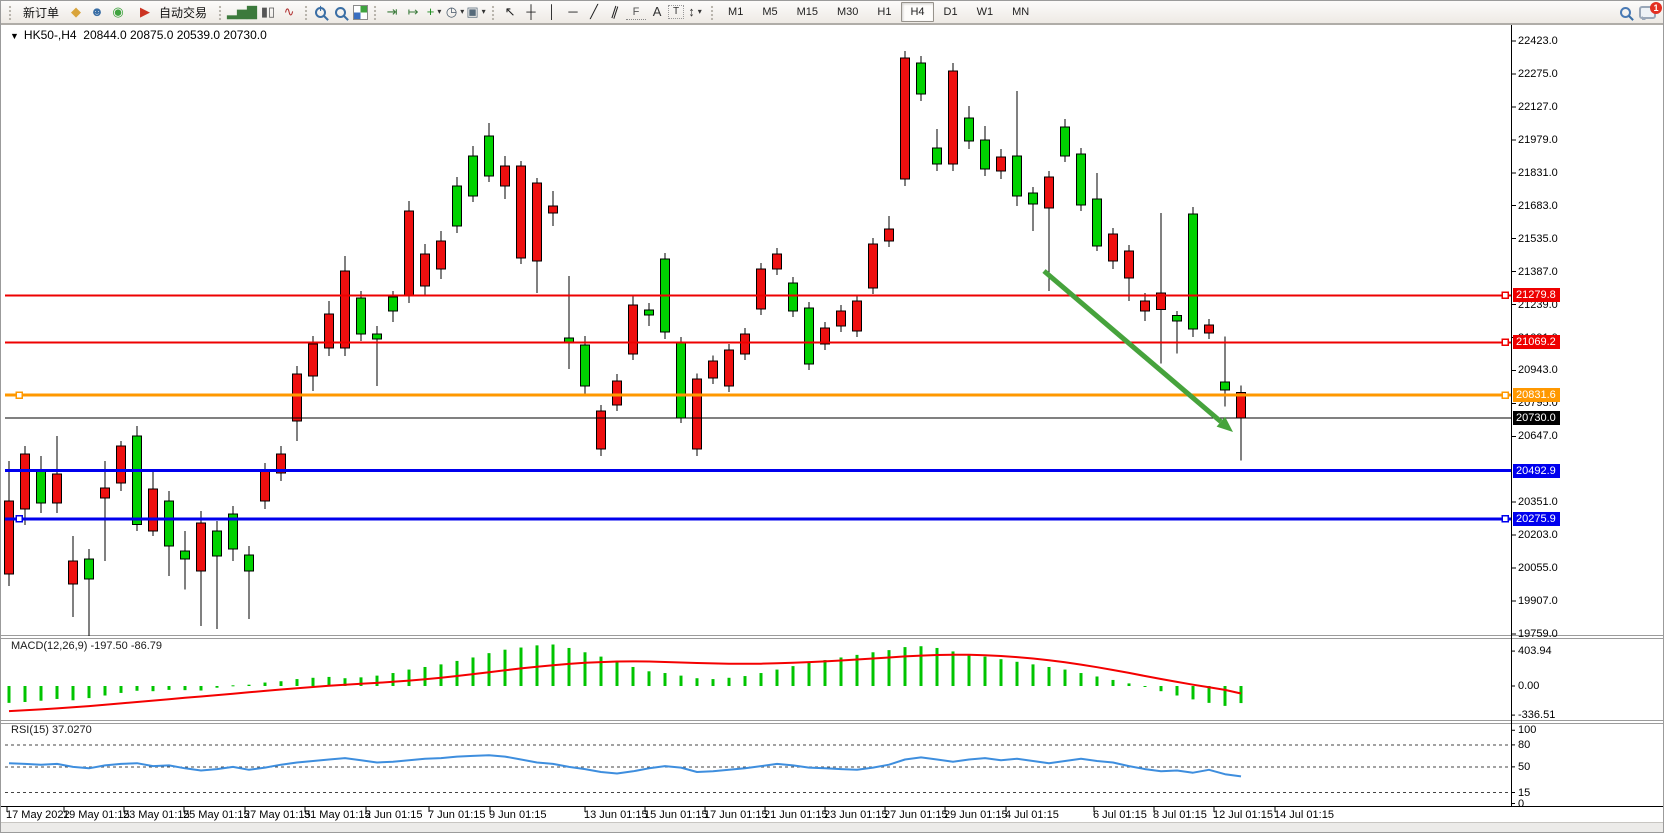 The height and width of the screenshot is (833, 1664). What do you see at coordinates (736, 12) in the screenshot?
I see `timeframe-m1: M1` at bounding box center [736, 12].